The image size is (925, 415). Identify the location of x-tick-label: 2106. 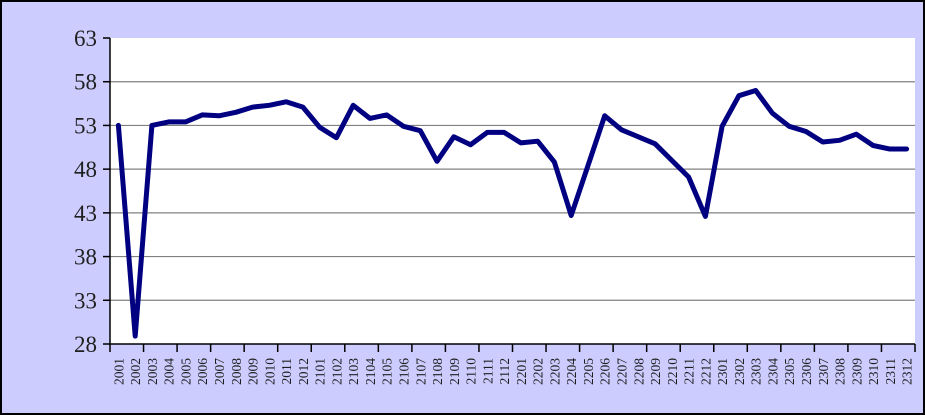
(403, 371).